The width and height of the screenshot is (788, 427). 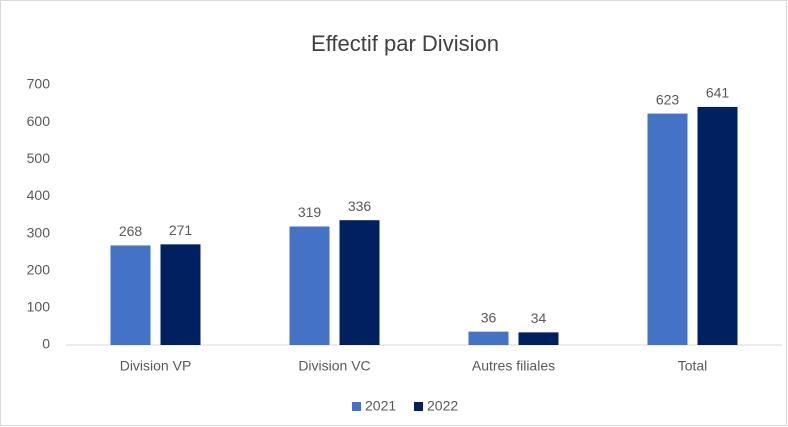 What do you see at coordinates (718, 93) in the screenshot?
I see `data-label: 641` at bounding box center [718, 93].